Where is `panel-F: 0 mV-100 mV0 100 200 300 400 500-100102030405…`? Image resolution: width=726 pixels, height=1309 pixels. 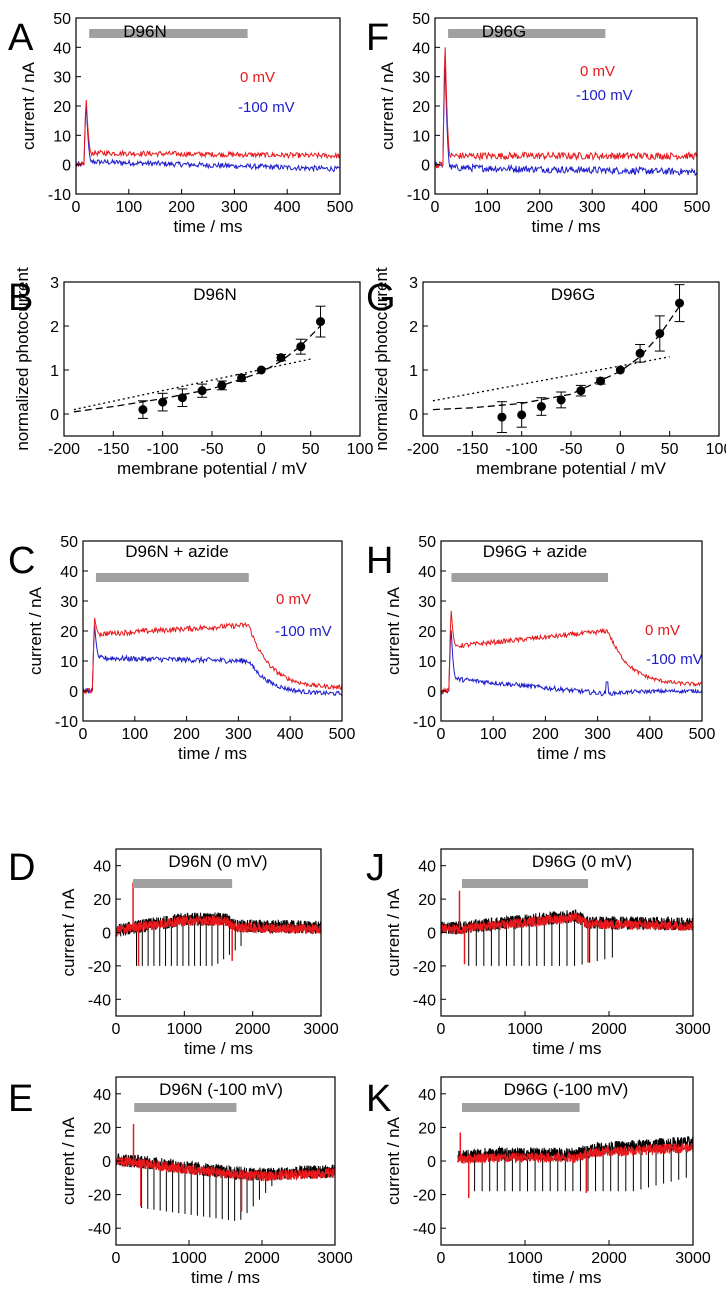
panel-F: 0 mV-100 mV0 100 200 300 400 500-100102030405… is located at coordinates (538, 123).